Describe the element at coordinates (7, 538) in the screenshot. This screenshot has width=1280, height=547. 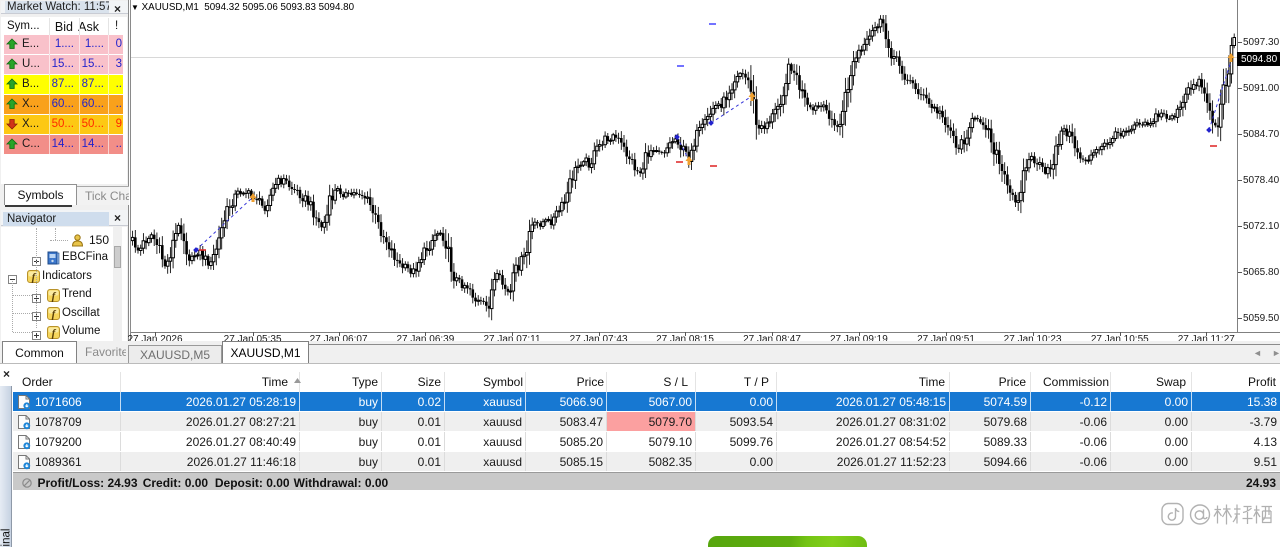
I see `svg-text: Terminal` at that location.